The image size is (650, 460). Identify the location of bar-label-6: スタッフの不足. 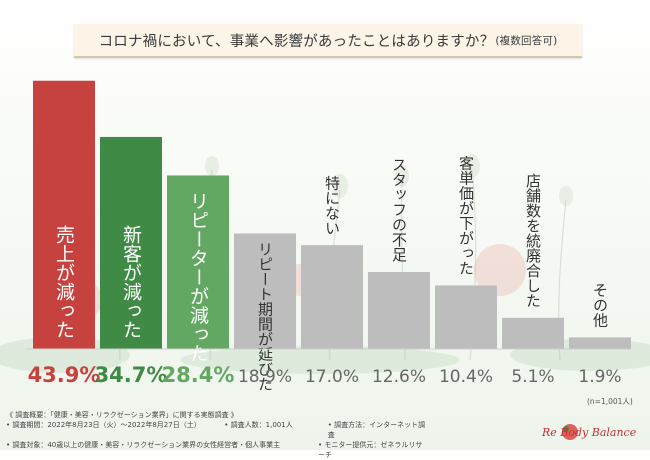
(399, 210).